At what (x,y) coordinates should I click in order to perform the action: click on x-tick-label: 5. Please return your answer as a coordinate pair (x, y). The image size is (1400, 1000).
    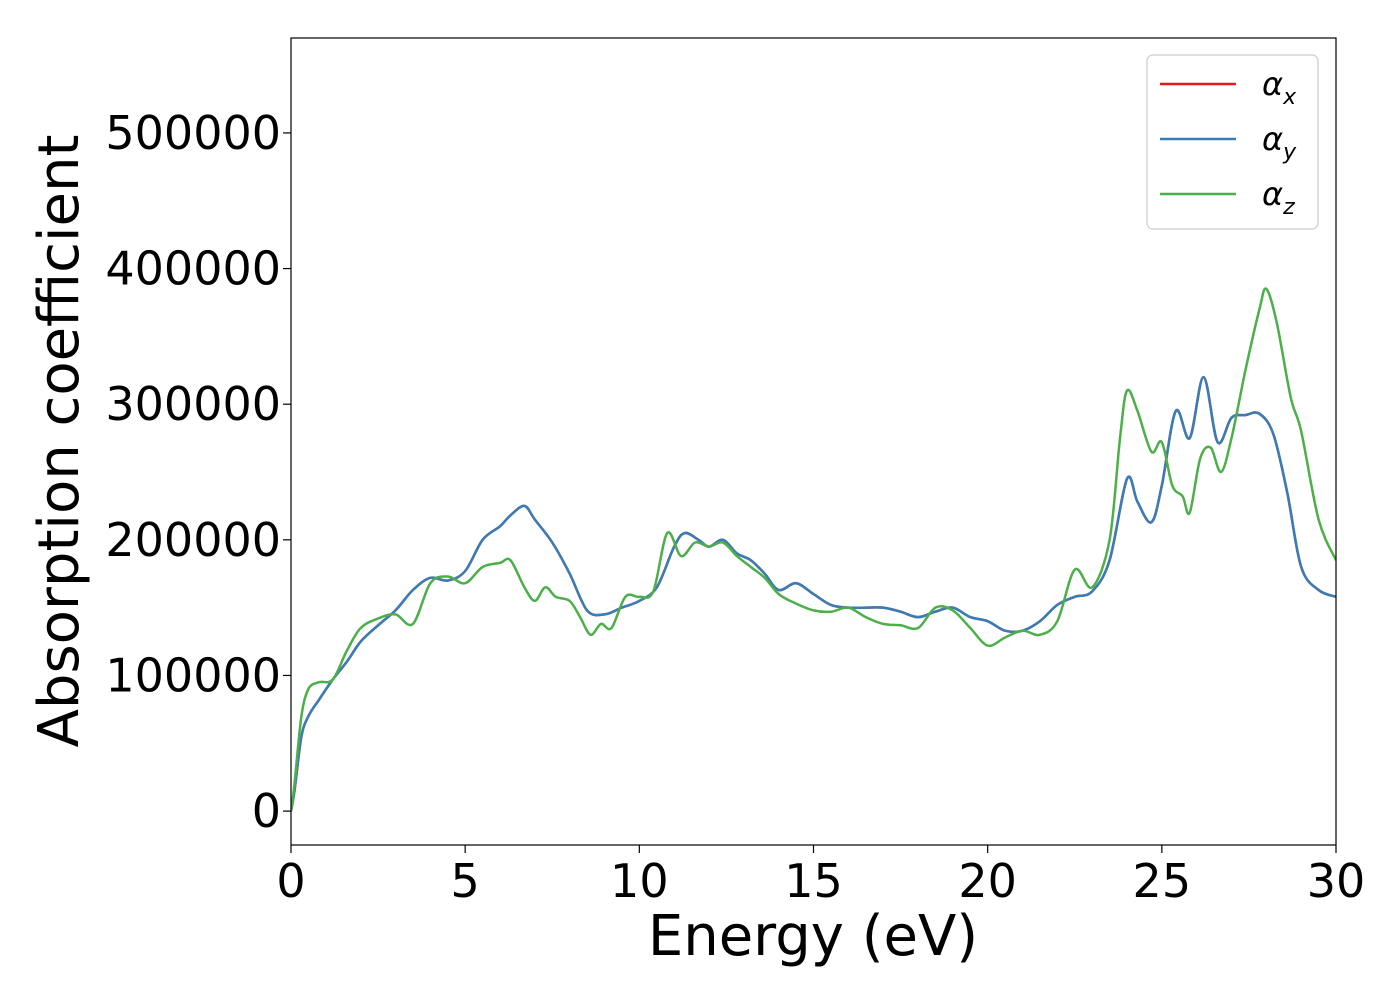
    Looking at the image, I should click on (465, 881).